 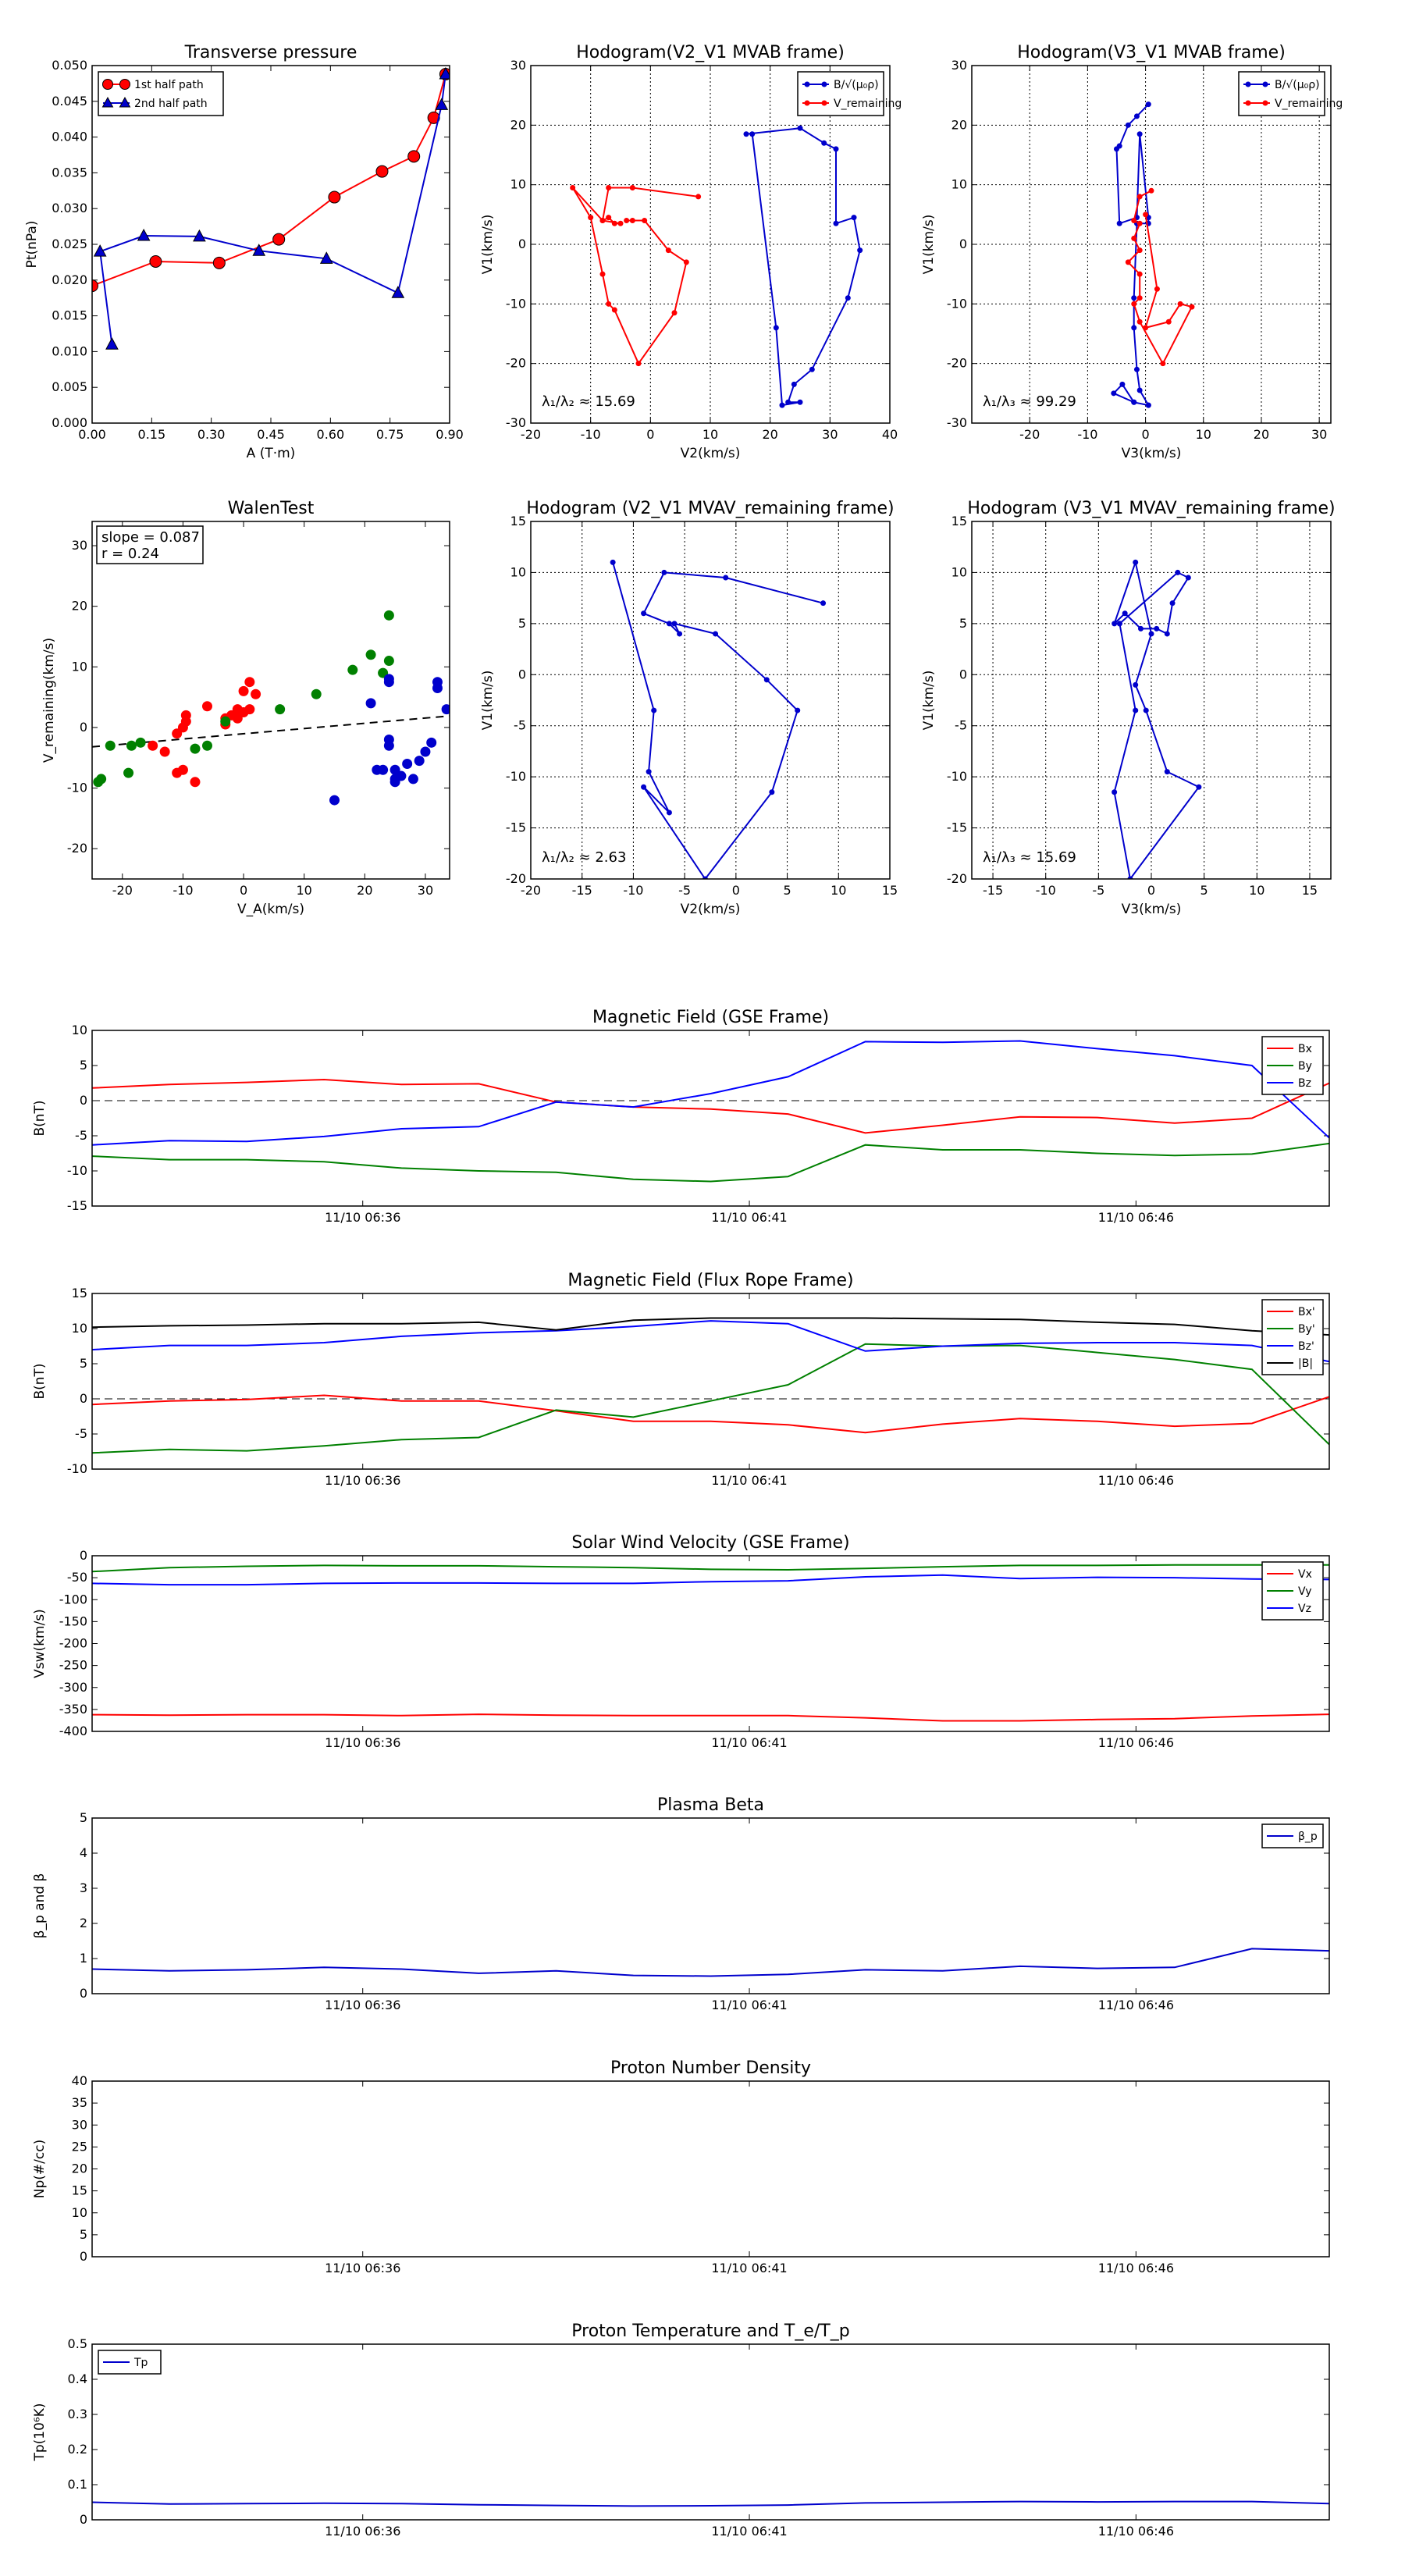 I want to click on y-tick-label: -100, so click(x=73, y=1599).